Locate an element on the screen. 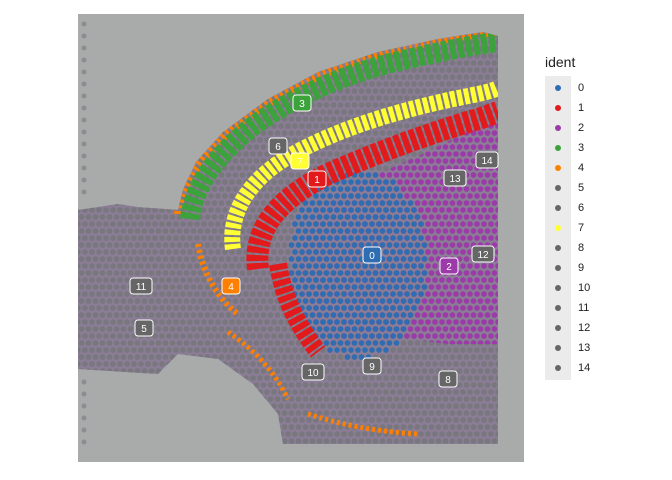 This screenshot has height=480, width=672. cluster-label-12: 12 is located at coordinates (483, 254).